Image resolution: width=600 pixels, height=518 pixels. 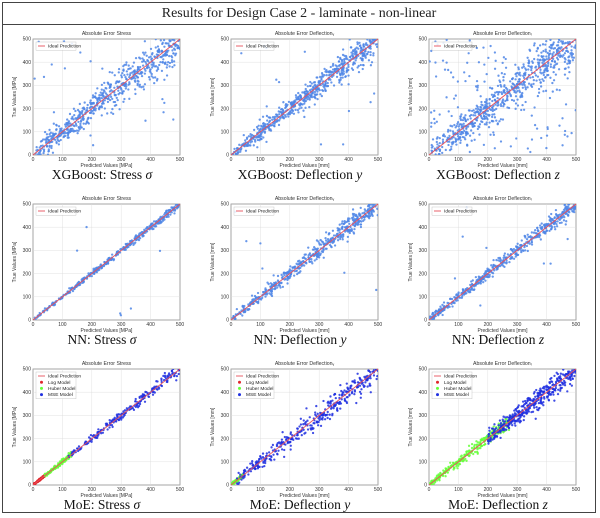 I want to click on x-tick-label: 400, so click(x=546, y=325).